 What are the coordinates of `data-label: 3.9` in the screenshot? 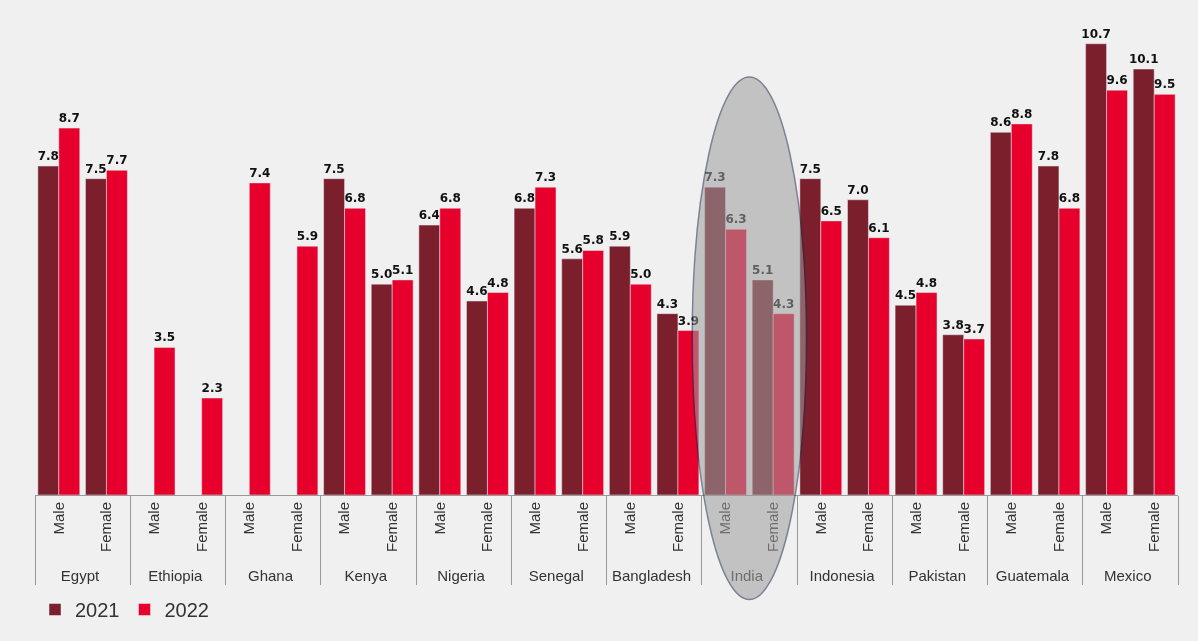 It's located at (688, 320).